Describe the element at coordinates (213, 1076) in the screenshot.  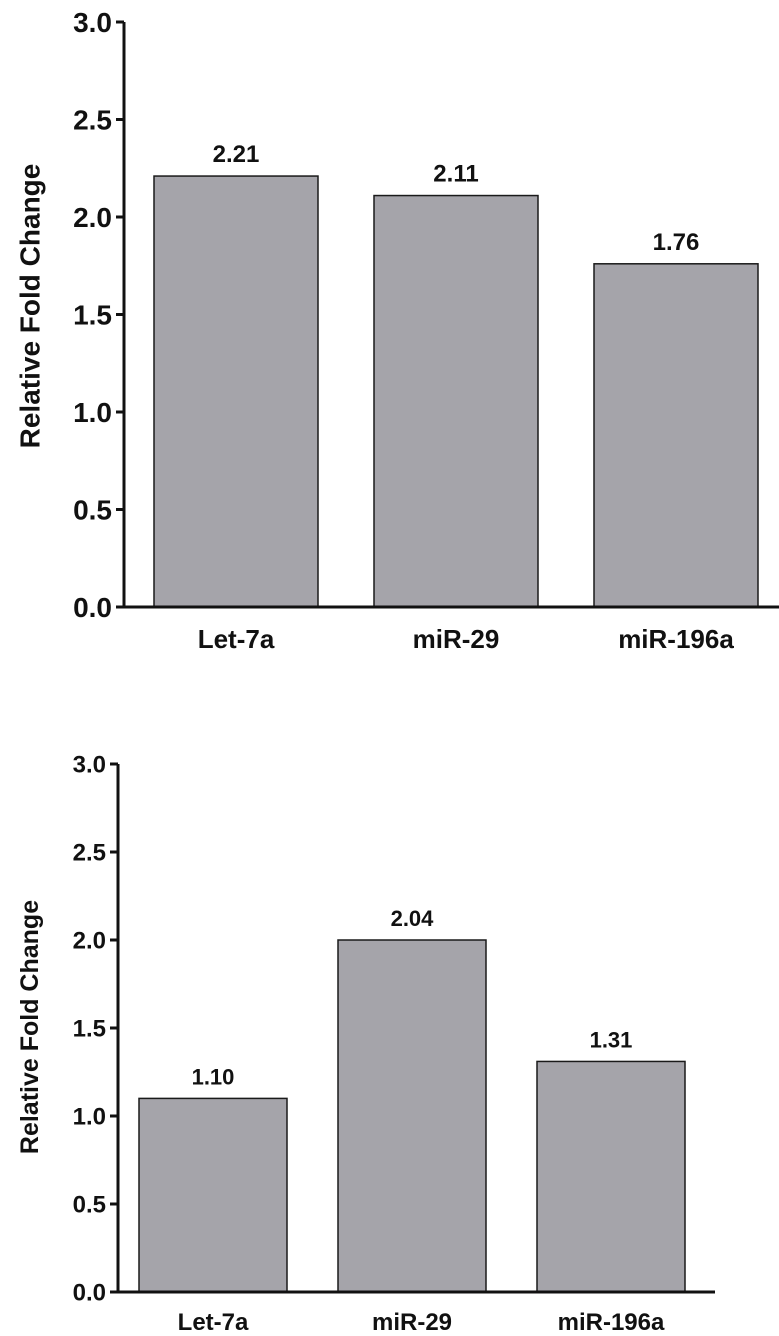
I see `data-label: 1.10` at that location.